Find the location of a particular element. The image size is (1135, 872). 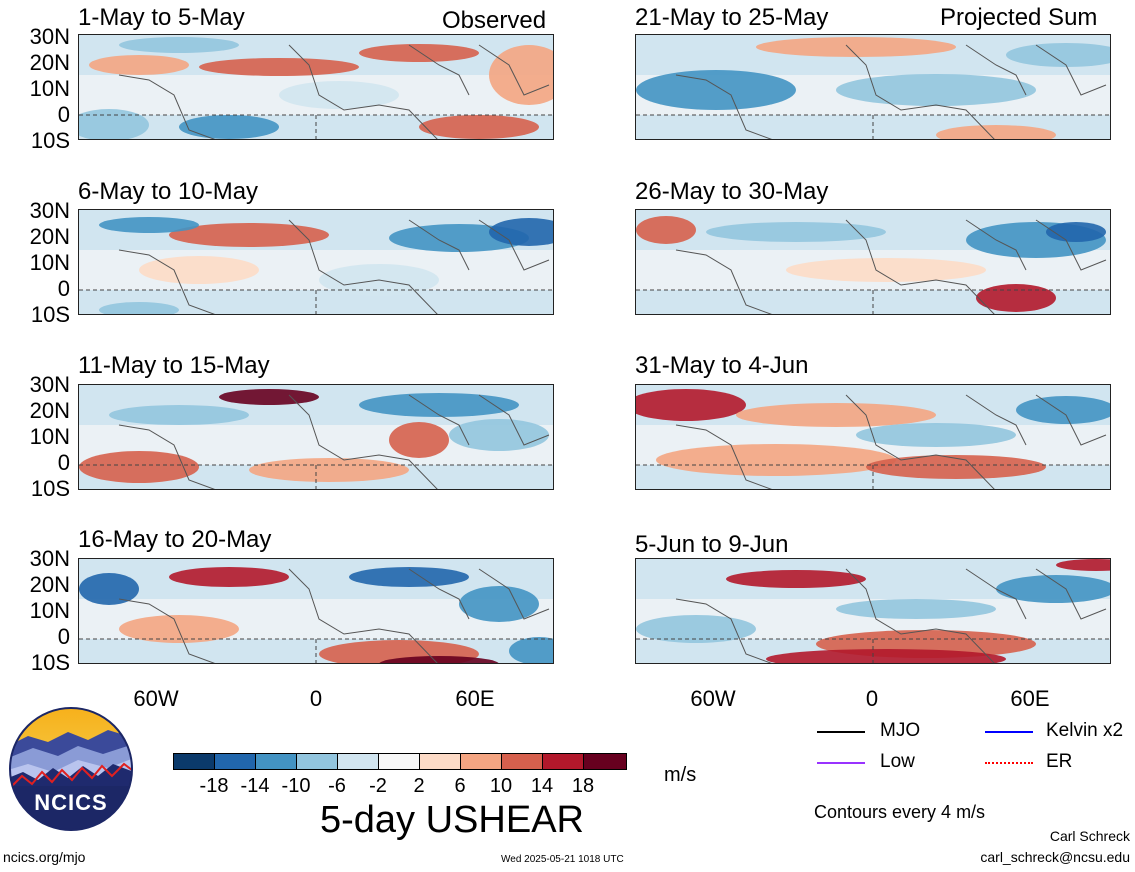

panel-title-1: 1-May to 5-May is located at coordinates (161, 17).